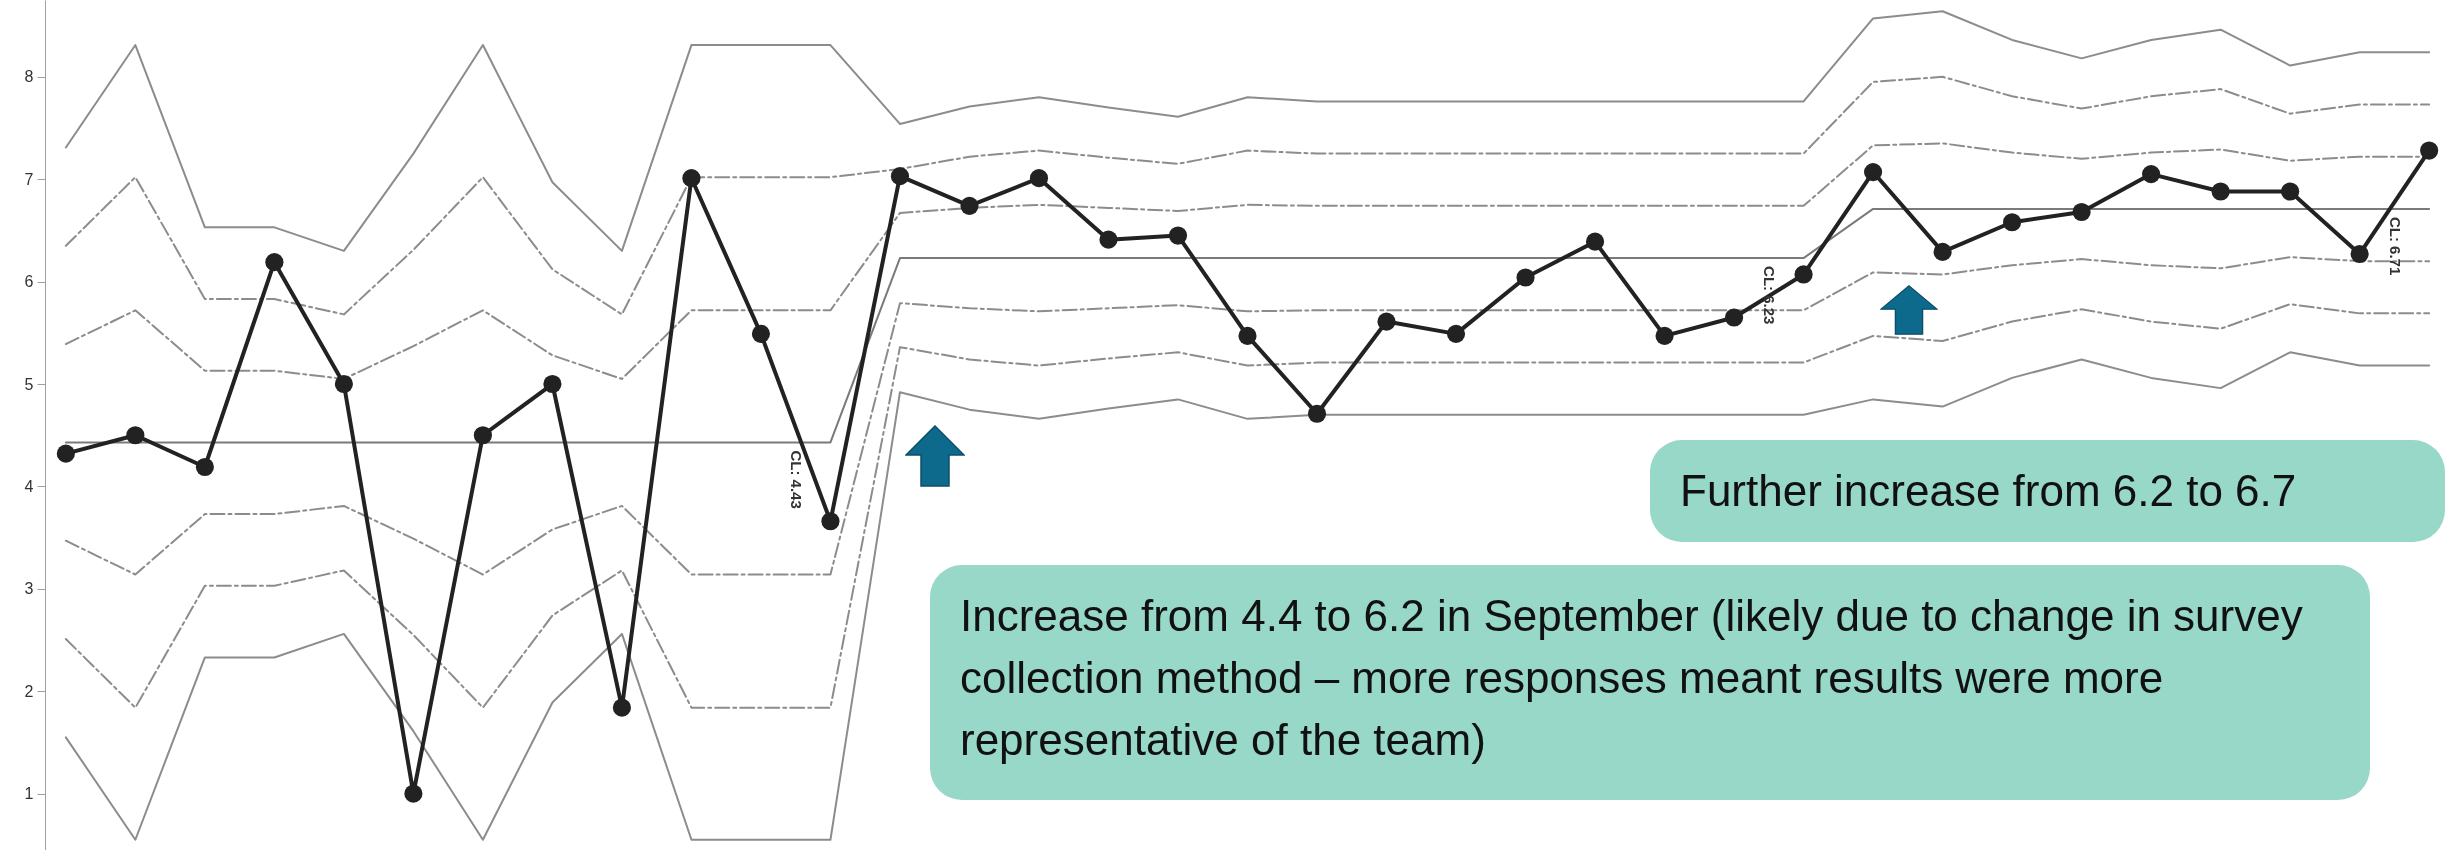 This screenshot has height=850, width=2450. I want to click on y-tick-label: 2, so click(29, 691).